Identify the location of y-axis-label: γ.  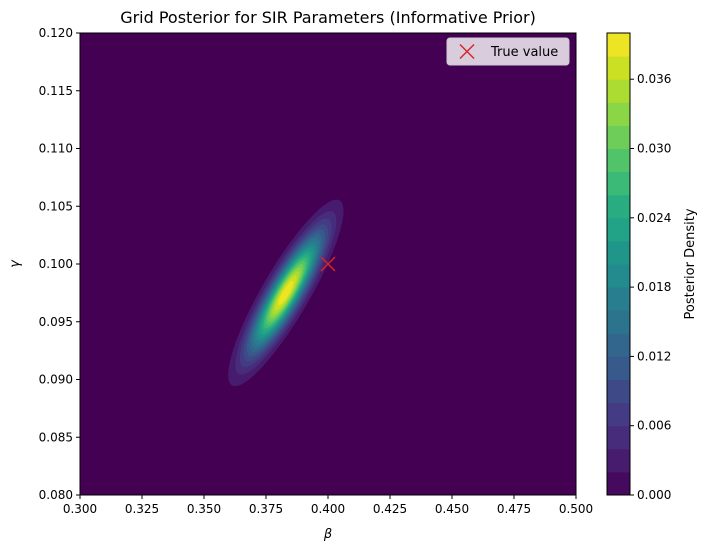
(15, 263).